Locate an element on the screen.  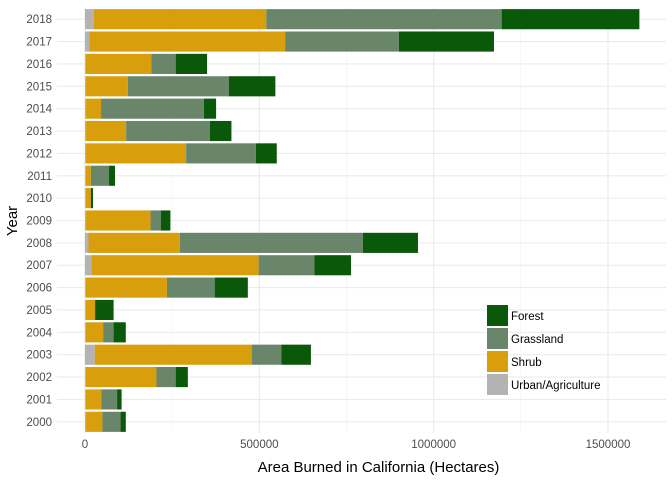
bar-forest-2011 is located at coordinates (112, 175).